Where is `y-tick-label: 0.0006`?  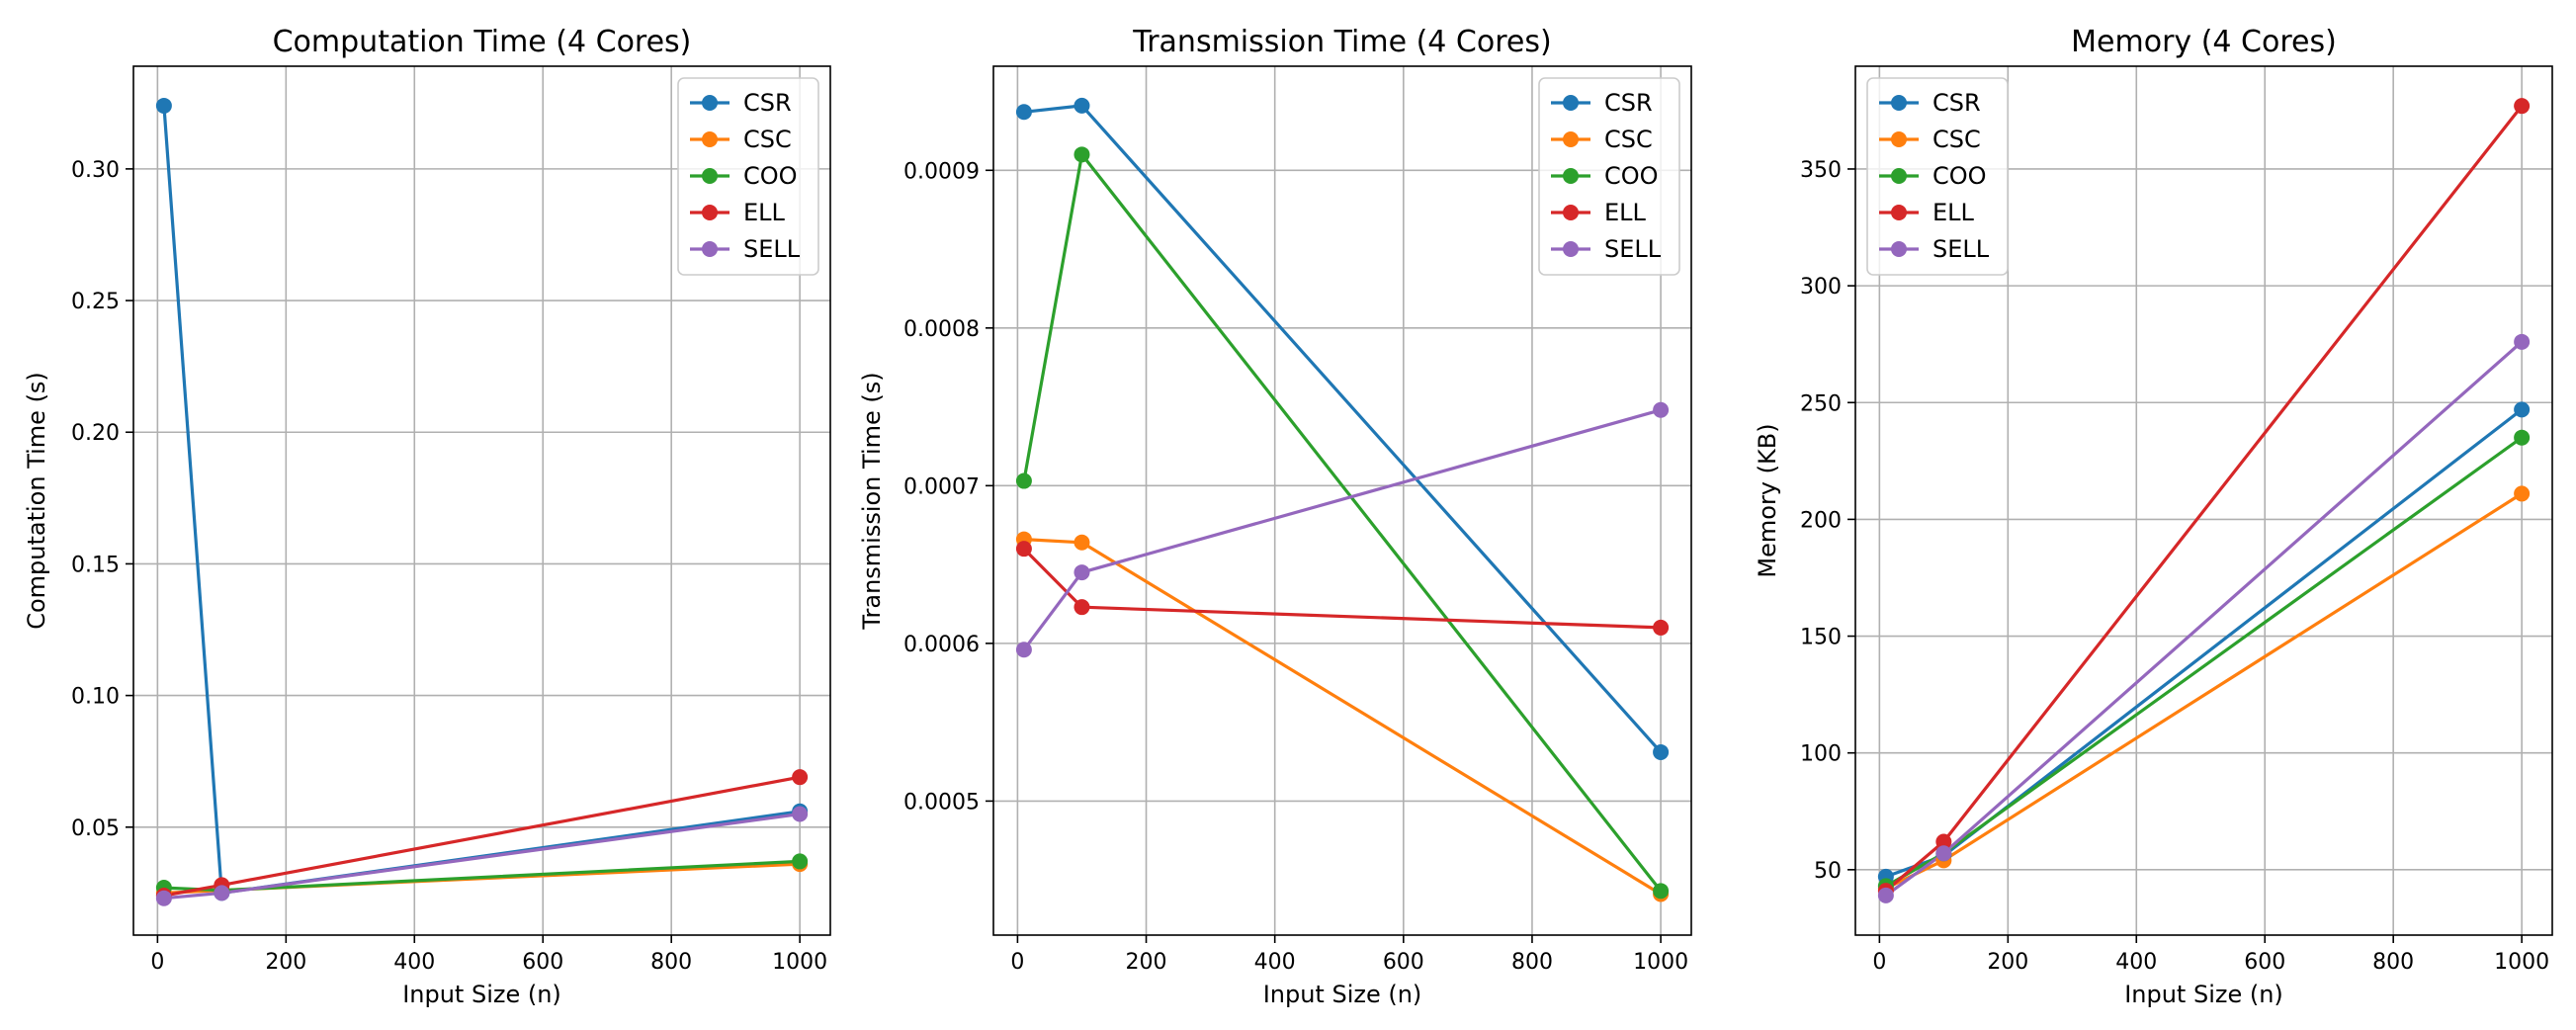 y-tick-label: 0.0006 is located at coordinates (941, 645).